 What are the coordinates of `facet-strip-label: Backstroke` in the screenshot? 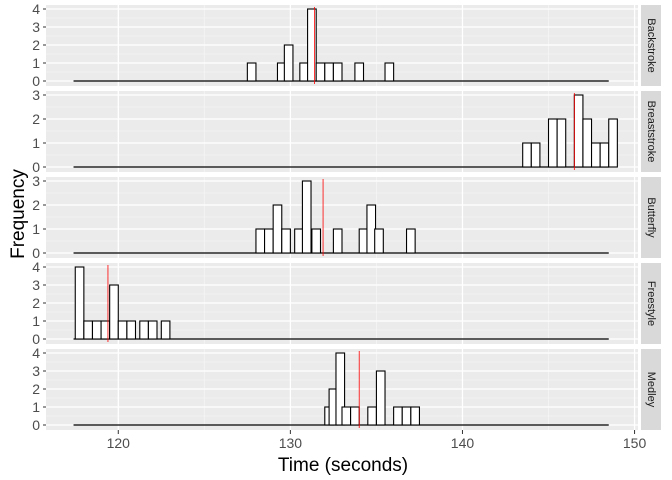 It's located at (651, 45).